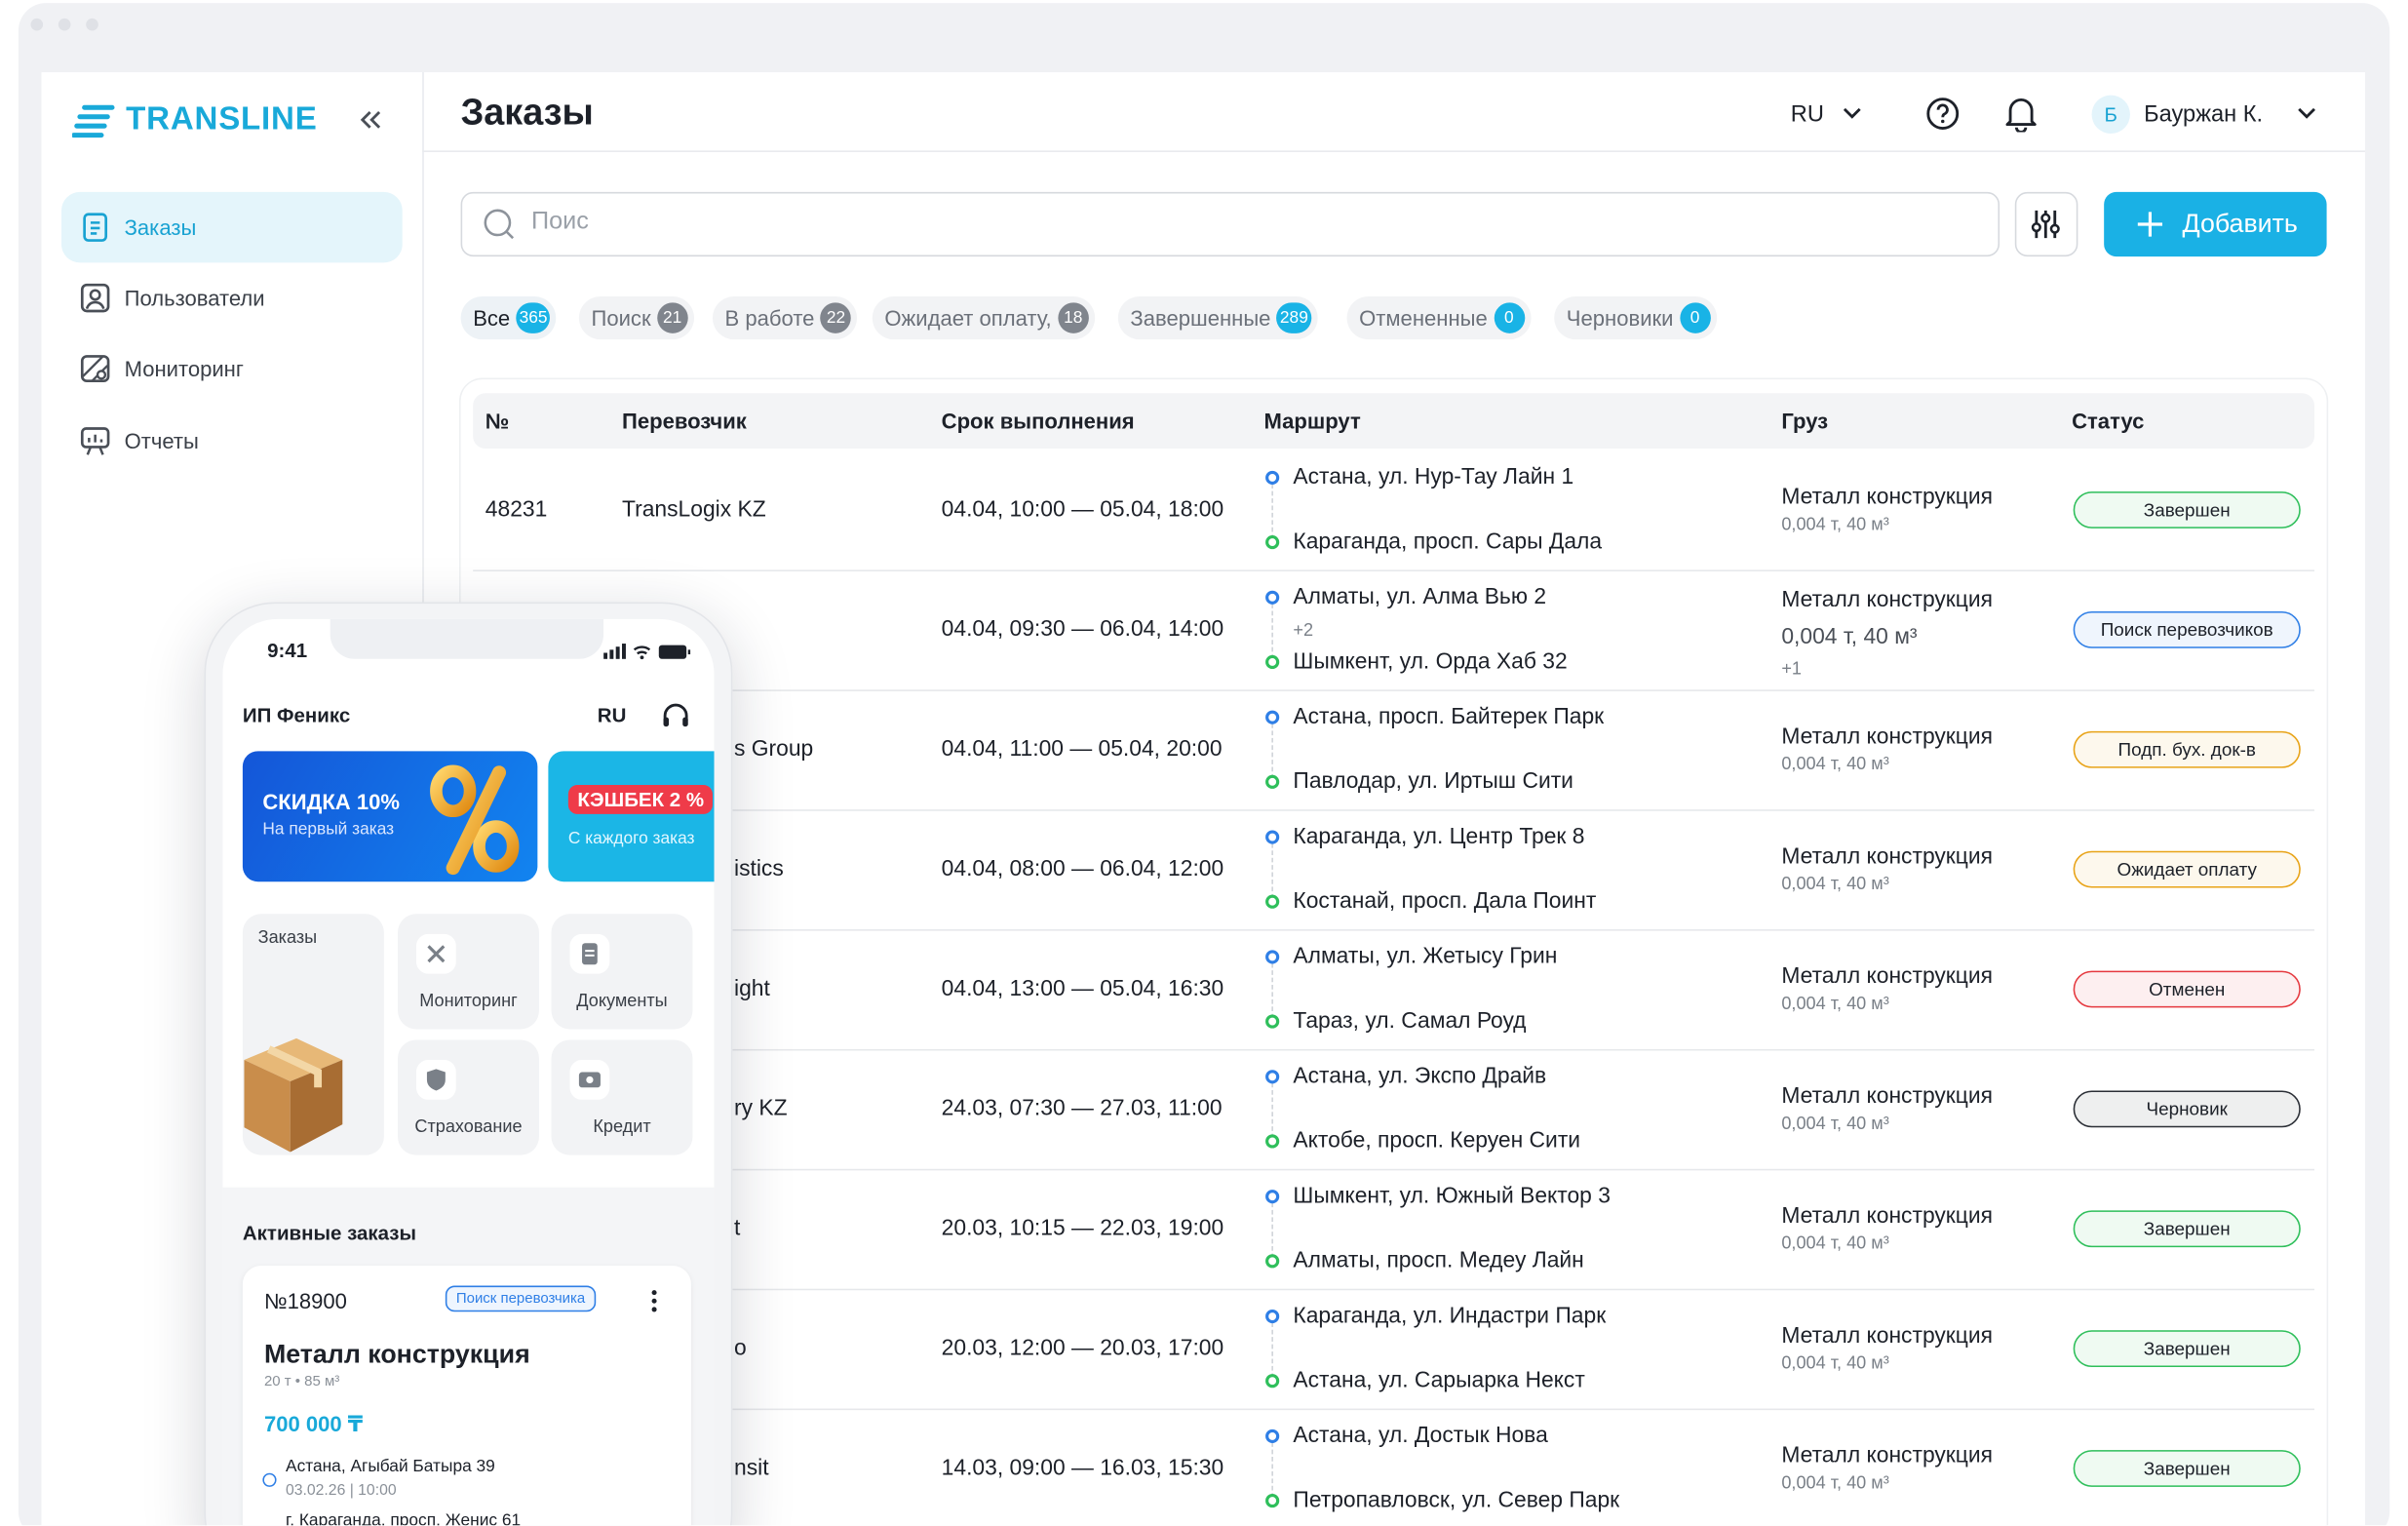  What do you see at coordinates (468, 1127) in the screenshot?
I see `tile-label: Страхование` at bounding box center [468, 1127].